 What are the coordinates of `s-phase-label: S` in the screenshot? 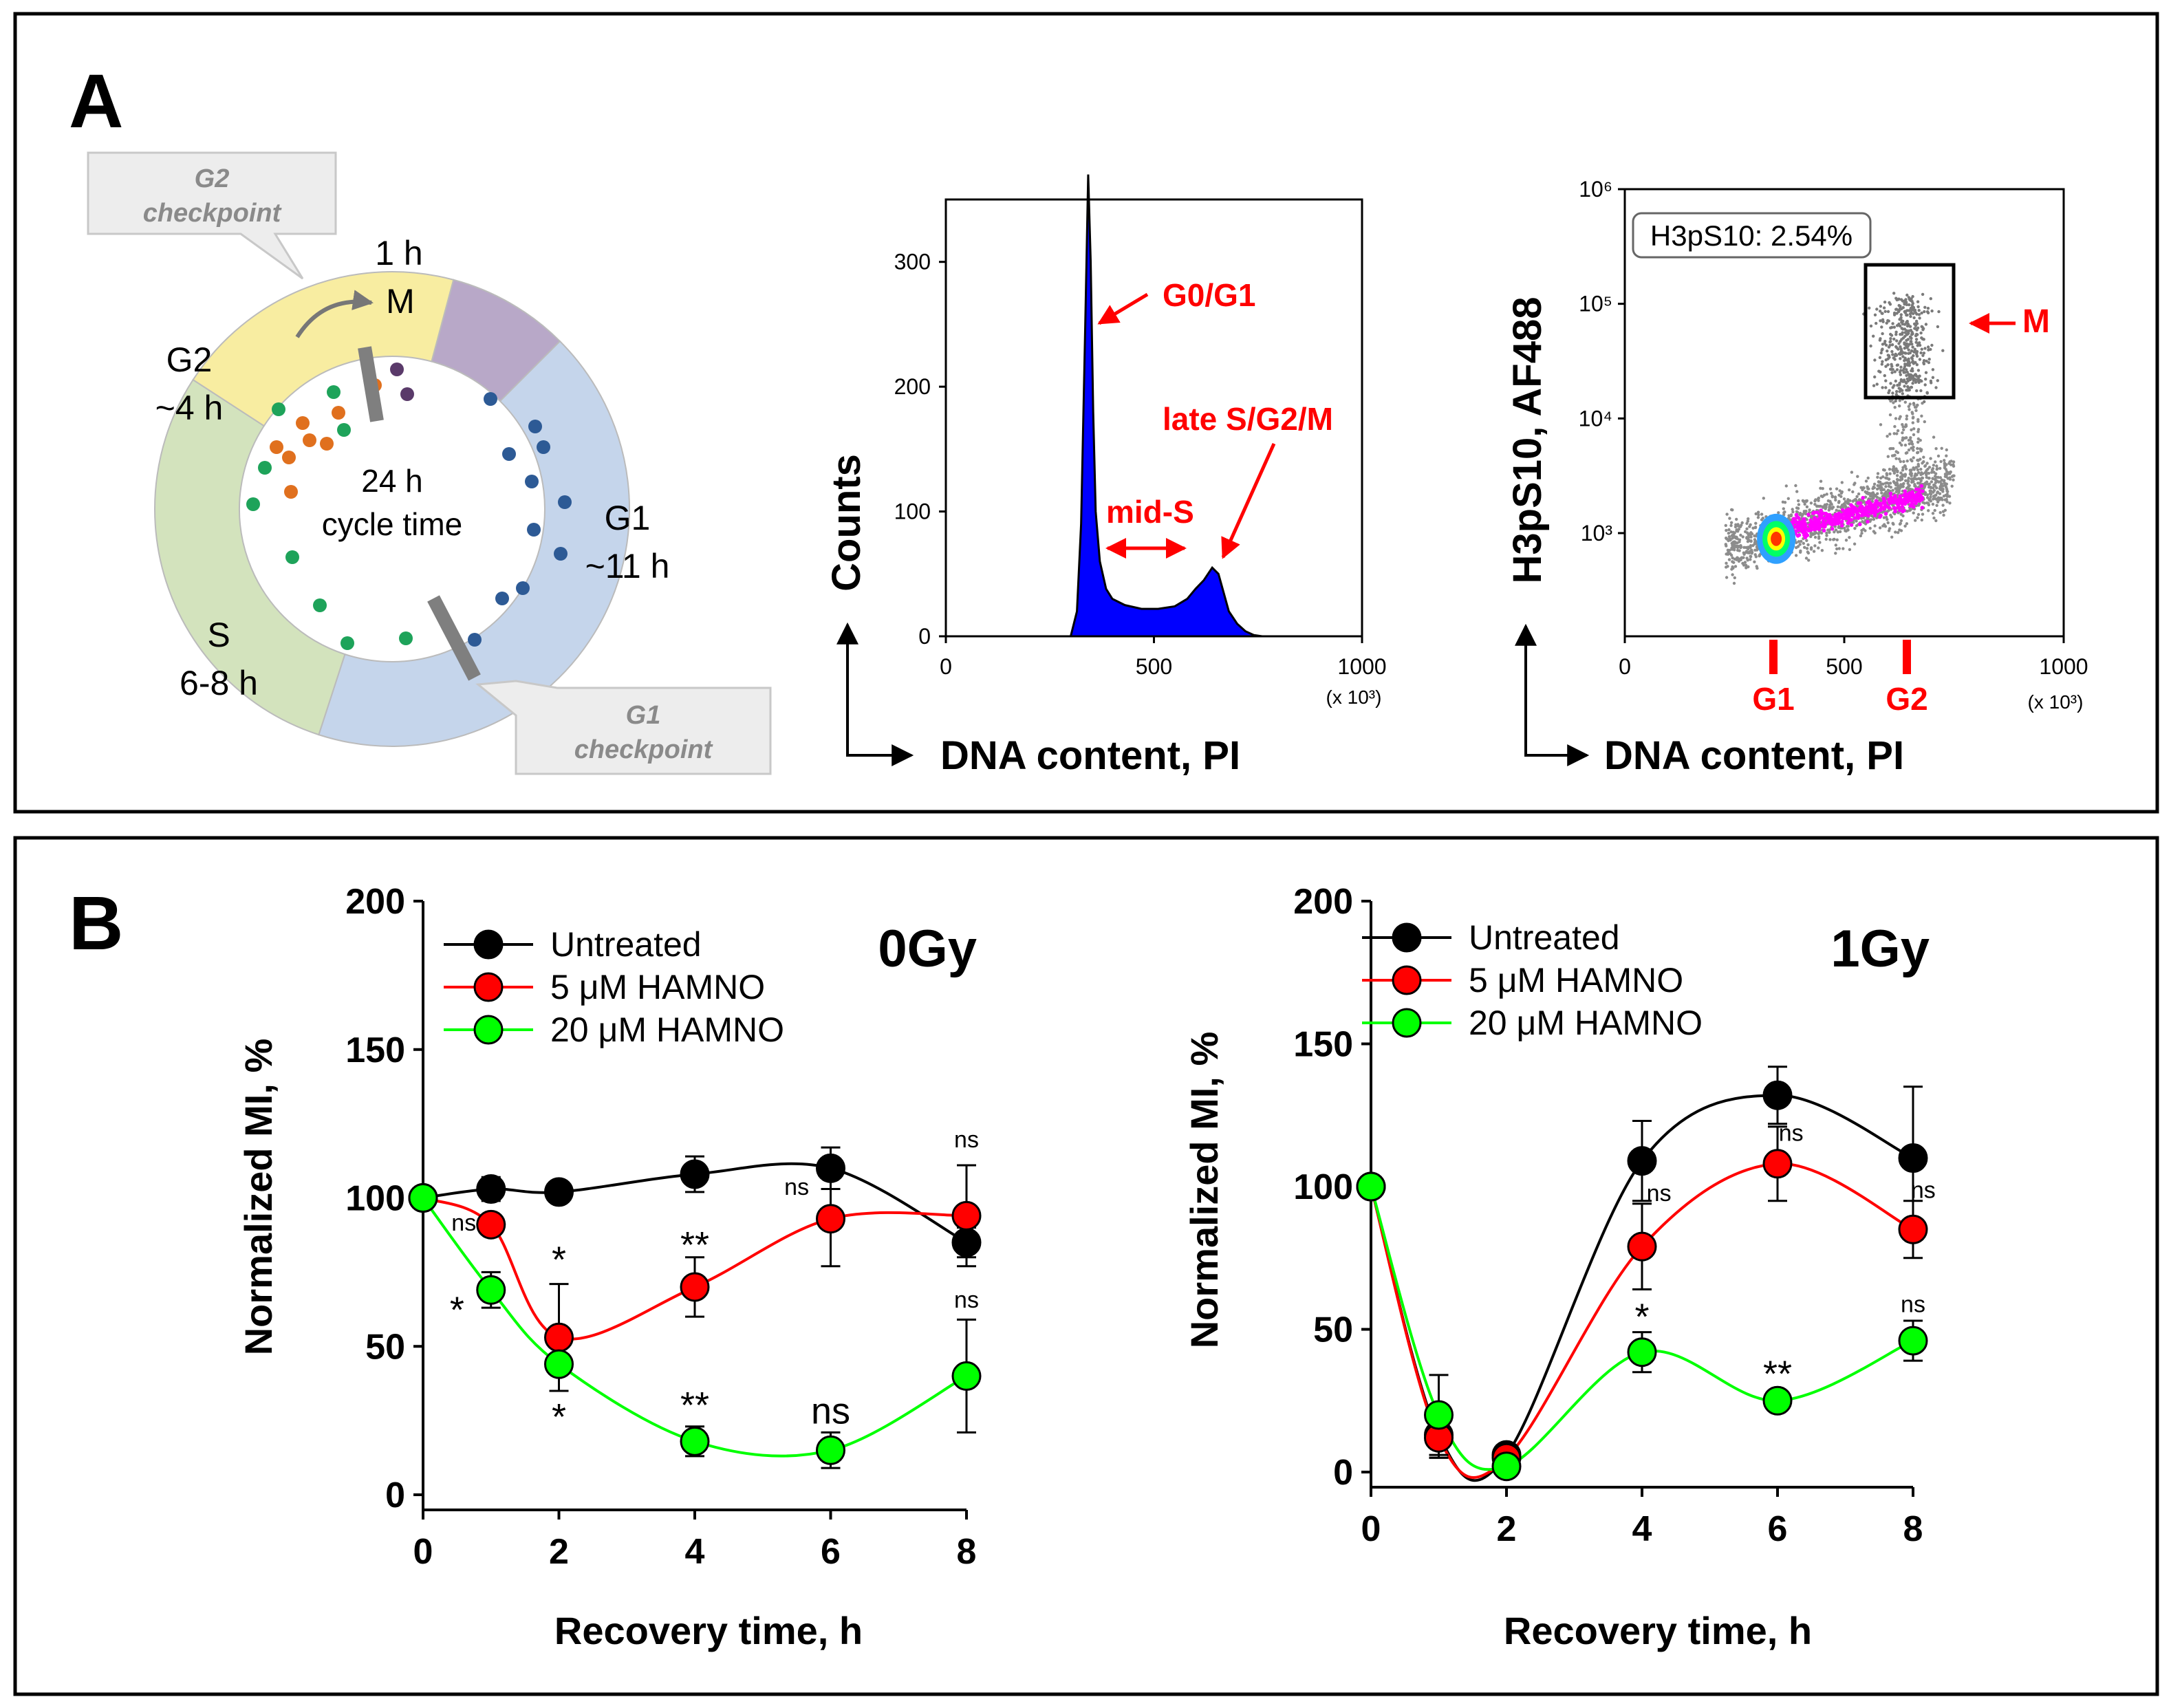 It's located at (218, 635).